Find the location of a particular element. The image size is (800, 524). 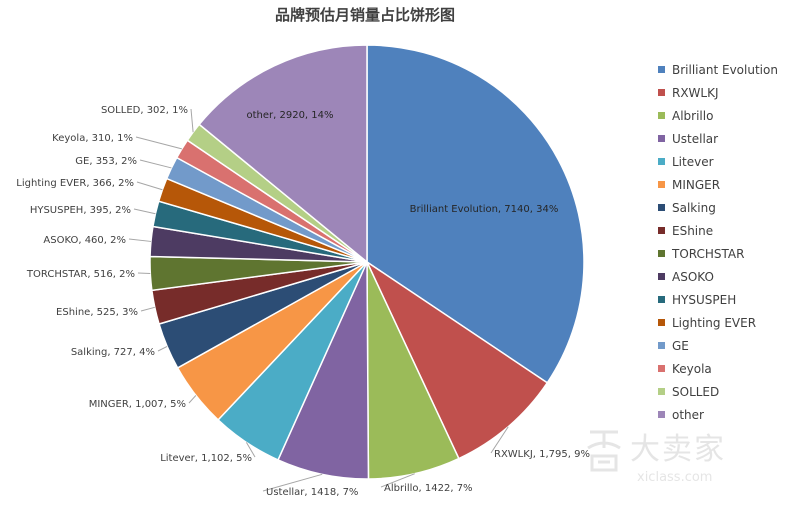

legend-label: Salking is located at coordinates (694, 207).